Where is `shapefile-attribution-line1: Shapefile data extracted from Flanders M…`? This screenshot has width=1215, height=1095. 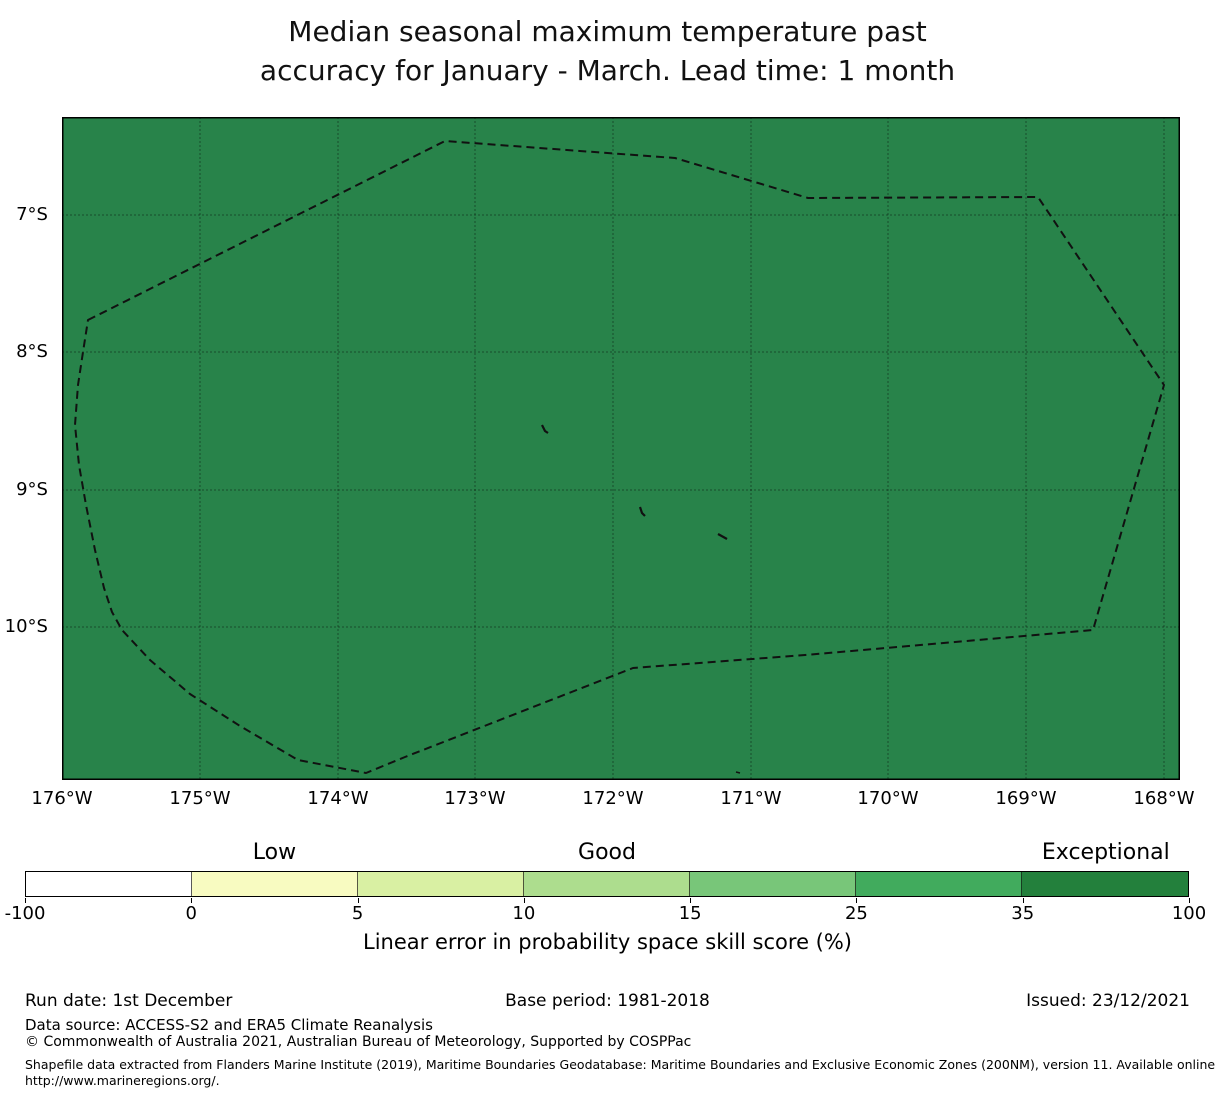 shapefile-attribution-line1: Shapefile data extracted from Flanders M… is located at coordinates (620, 1064).